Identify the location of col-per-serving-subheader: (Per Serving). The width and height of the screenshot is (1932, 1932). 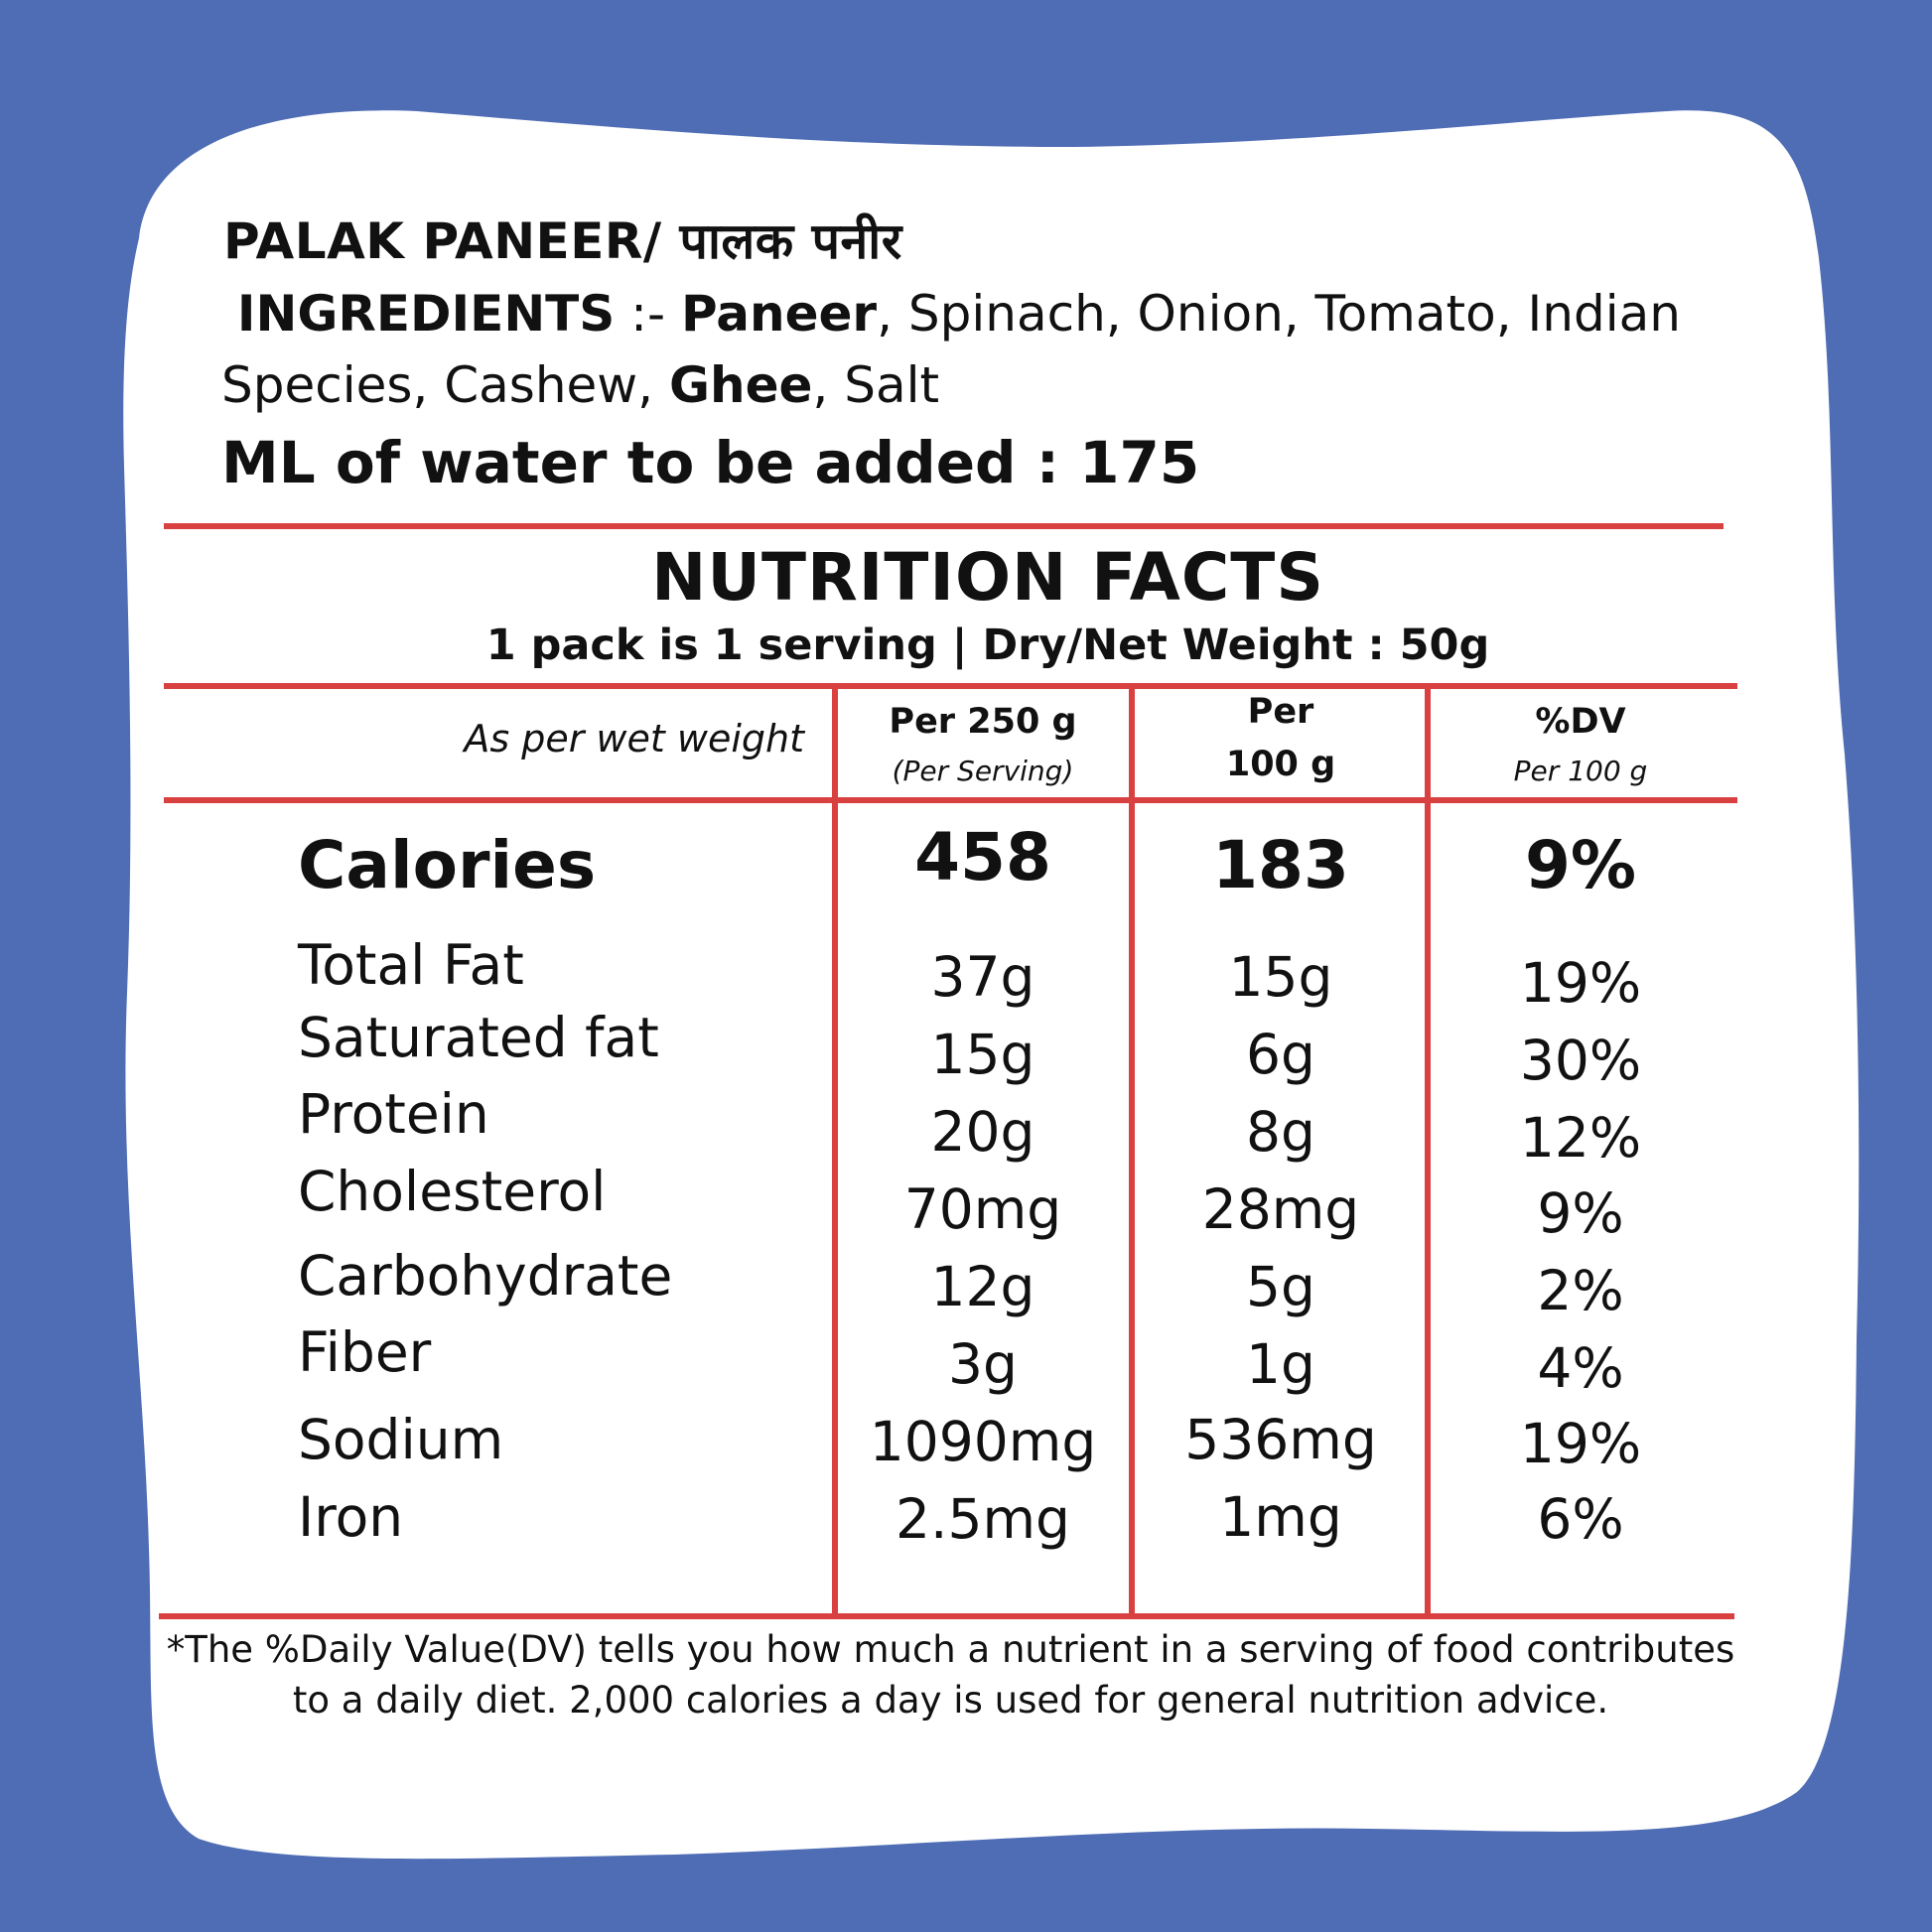
(983, 771).